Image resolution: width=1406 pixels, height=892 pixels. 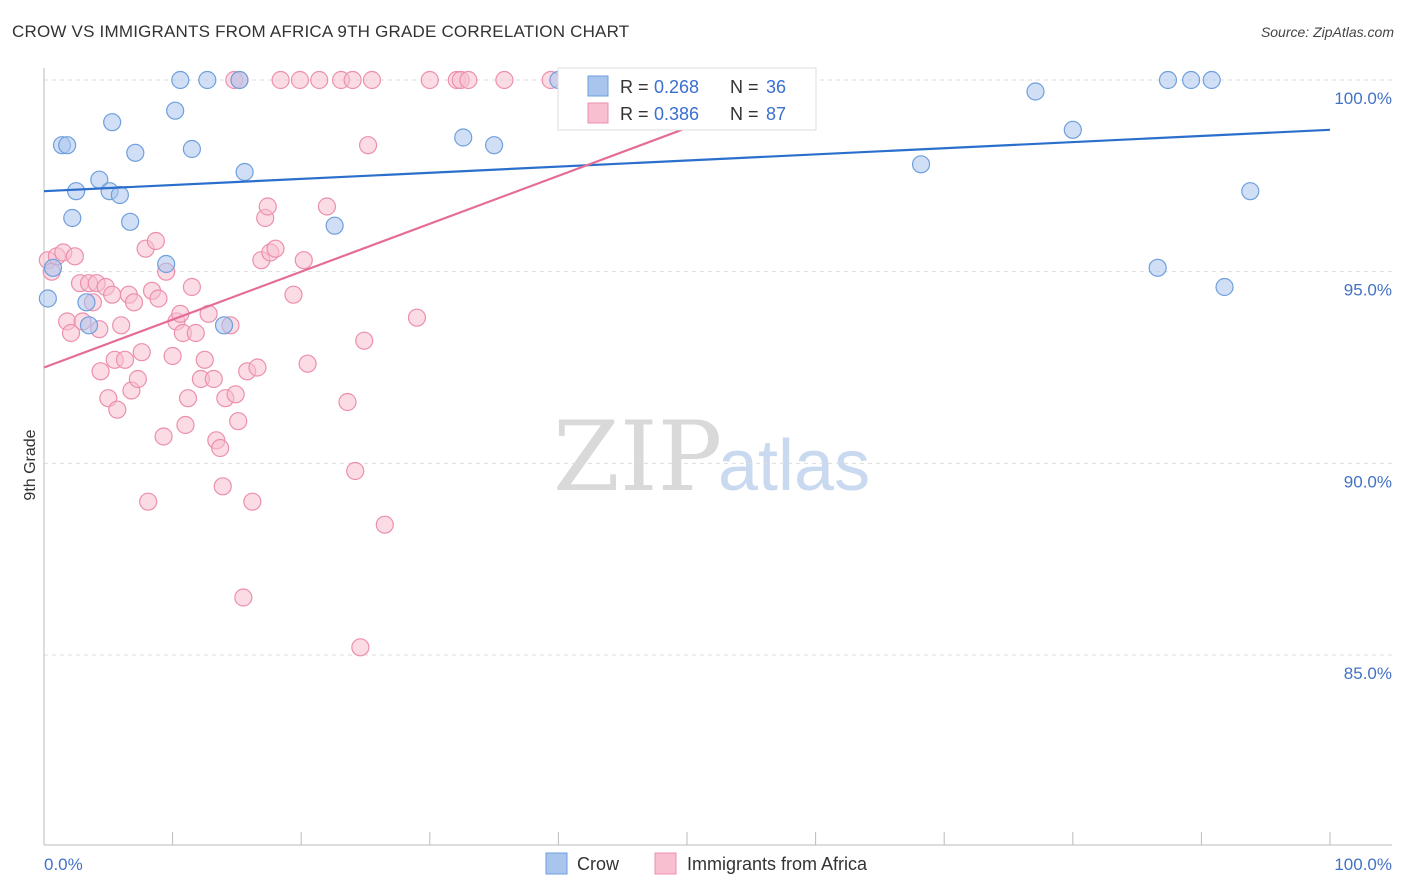 What do you see at coordinates (776, 114) in the screenshot?
I see `legend-africa-n-value: 87` at bounding box center [776, 114].